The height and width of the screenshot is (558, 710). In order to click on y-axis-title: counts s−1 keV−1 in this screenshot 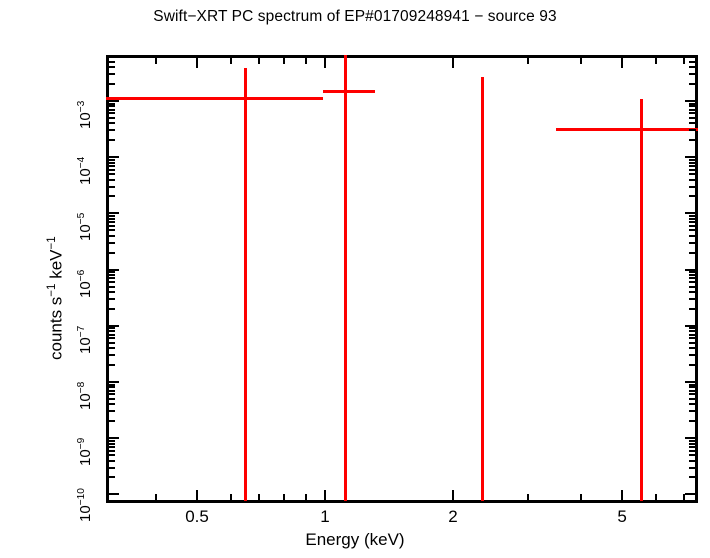, I will do `click(56, 298)`.